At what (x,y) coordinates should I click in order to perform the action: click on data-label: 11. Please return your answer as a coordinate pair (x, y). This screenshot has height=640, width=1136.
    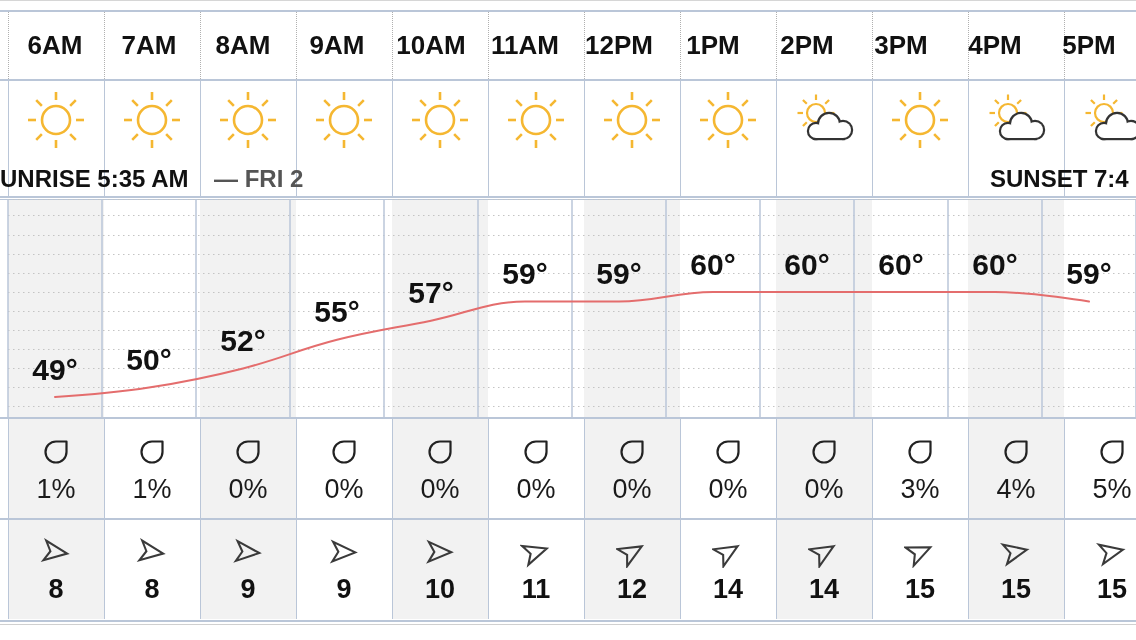
    Looking at the image, I should click on (536, 589).